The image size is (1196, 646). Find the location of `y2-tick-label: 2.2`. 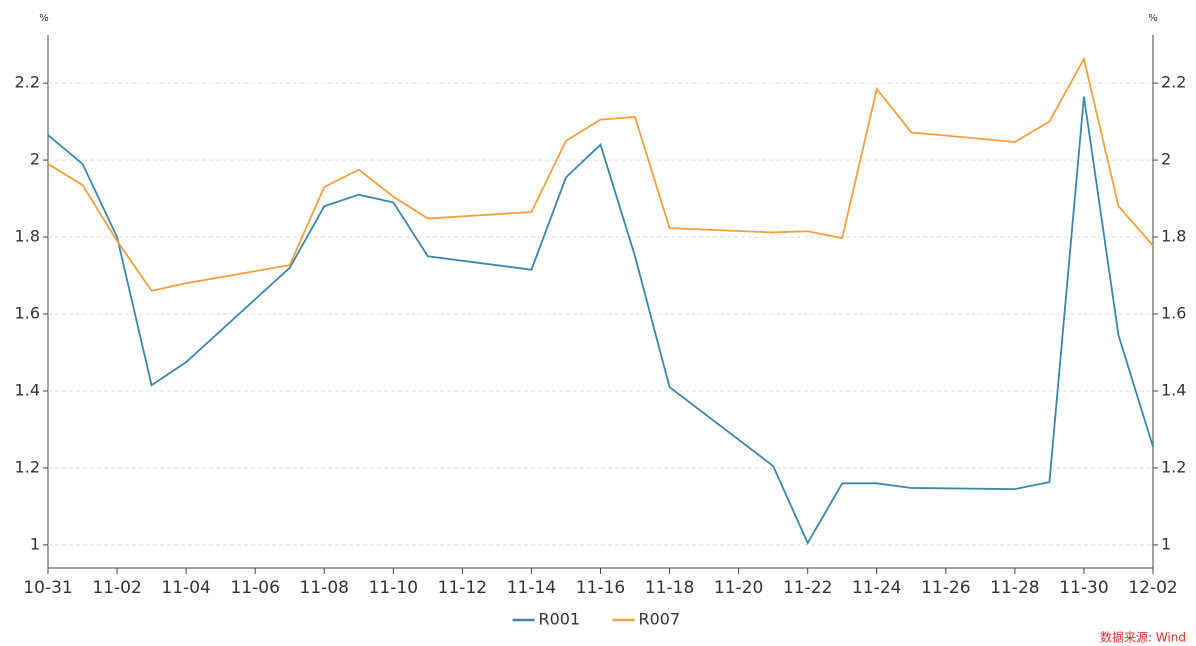

y2-tick-label: 2.2 is located at coordinates (1173, 82).